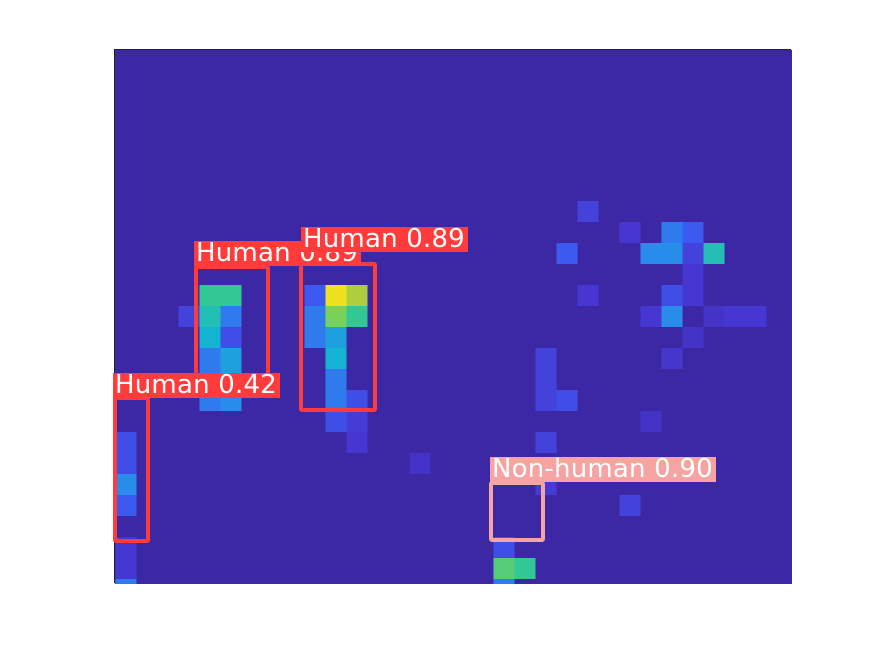 Image resolution: width=875 pixels, height=656 pixels. What do you see at coordinates (277, 253) in the screenshot?
I see `detection-label-human-1: Human 0.89` at bounding box center [277, 253].